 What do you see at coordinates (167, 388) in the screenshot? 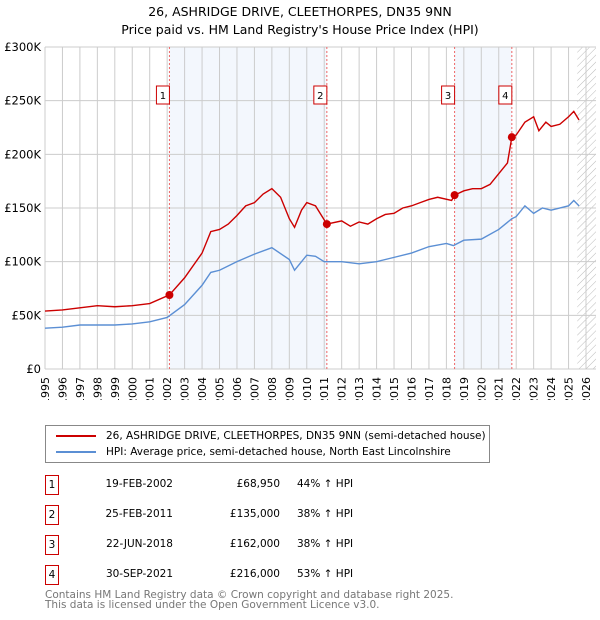
I see `x-tick-label: 2002` at bounding box center [167, 388].